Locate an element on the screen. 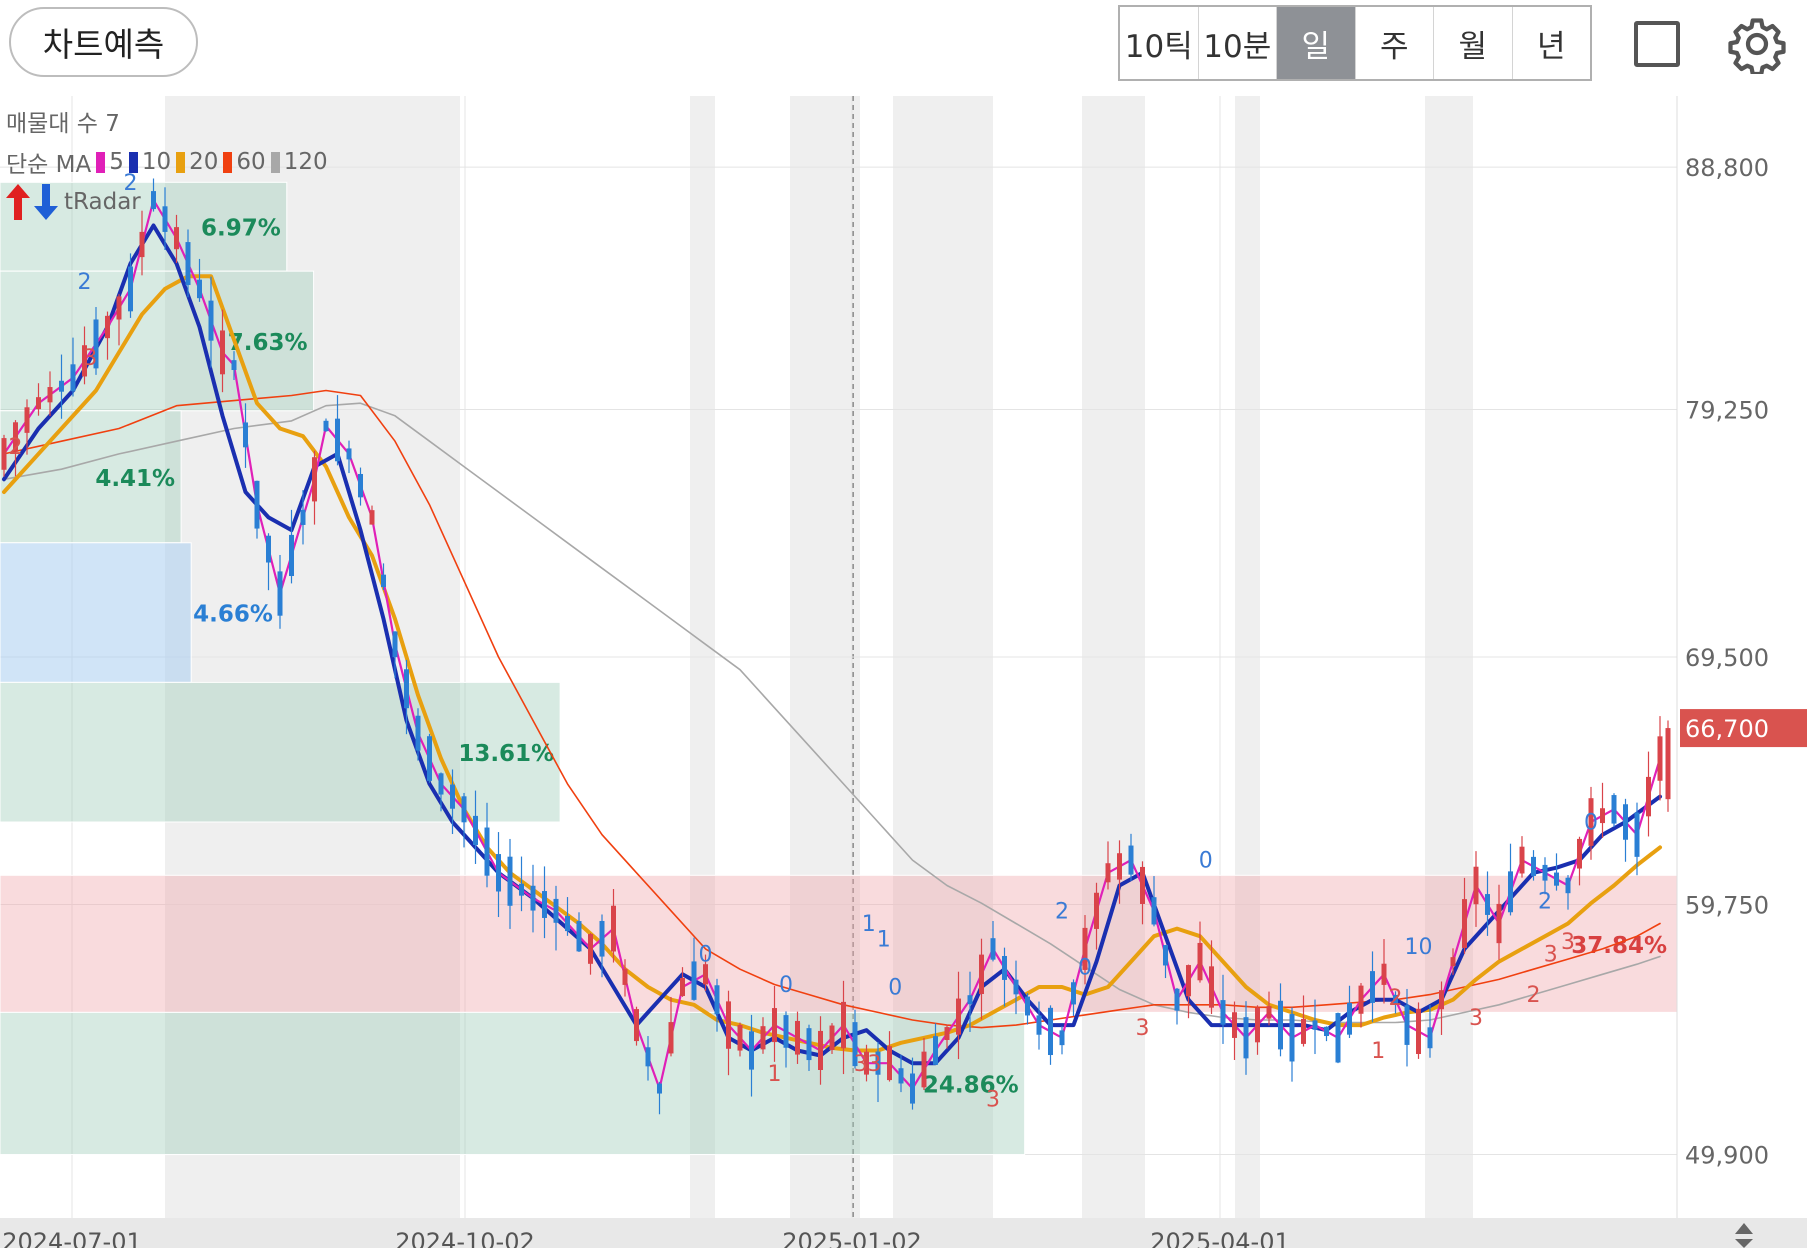 This screenshot has height=1248, width=1807. period-tab-10min: 10분 is located at coordinates (1238, 43).